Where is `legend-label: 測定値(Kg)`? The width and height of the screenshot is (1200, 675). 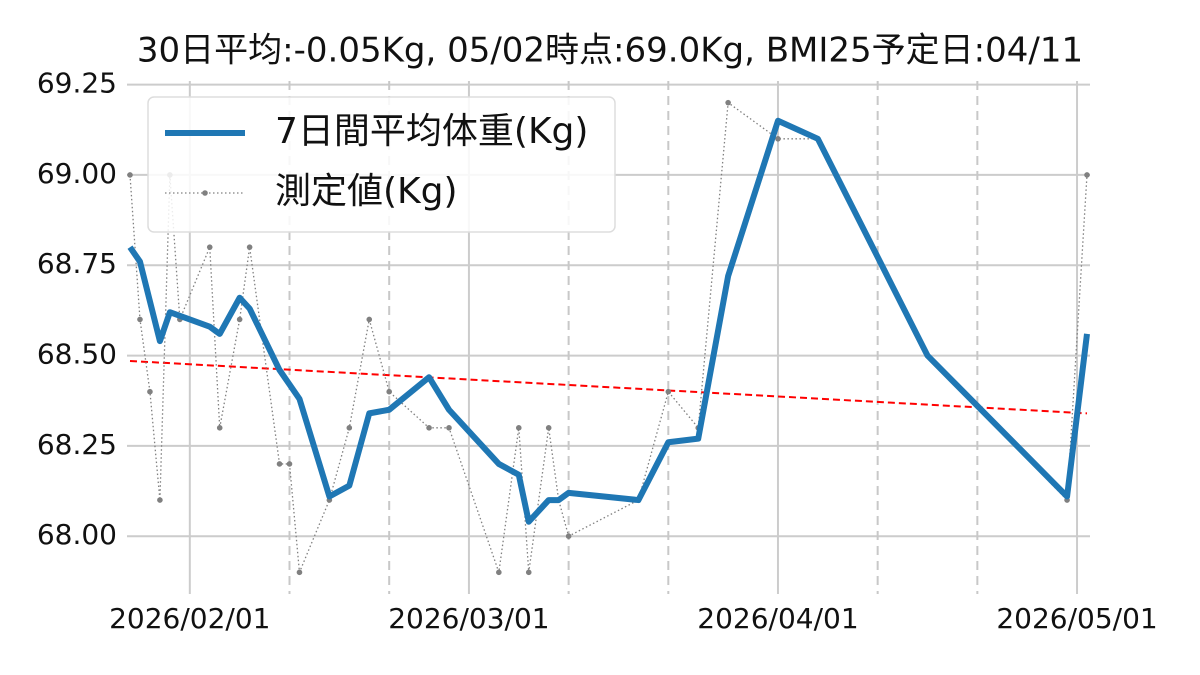
legend-label: 測定値(Kg) is located at coordinates (366, 191).